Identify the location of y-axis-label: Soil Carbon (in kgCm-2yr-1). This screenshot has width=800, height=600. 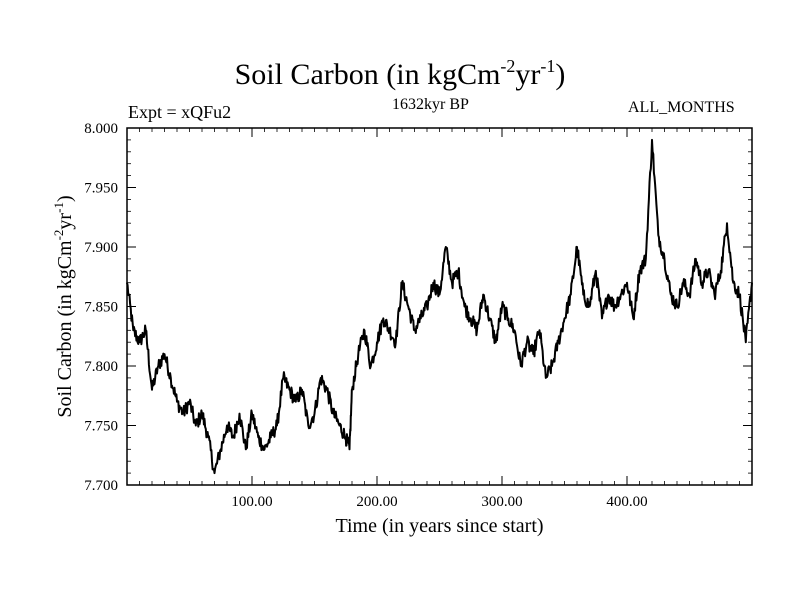
(63, 306).